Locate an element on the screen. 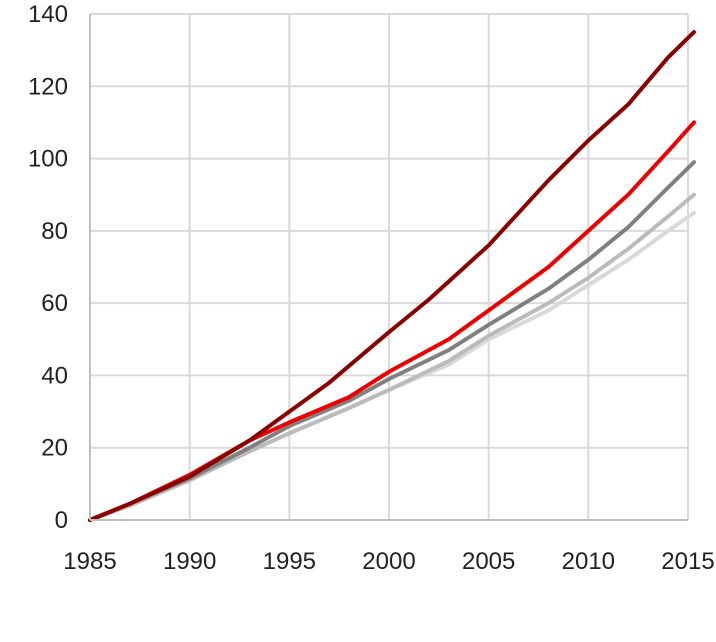  x-tick-label: 2000 is located at coordinates (388, 561).